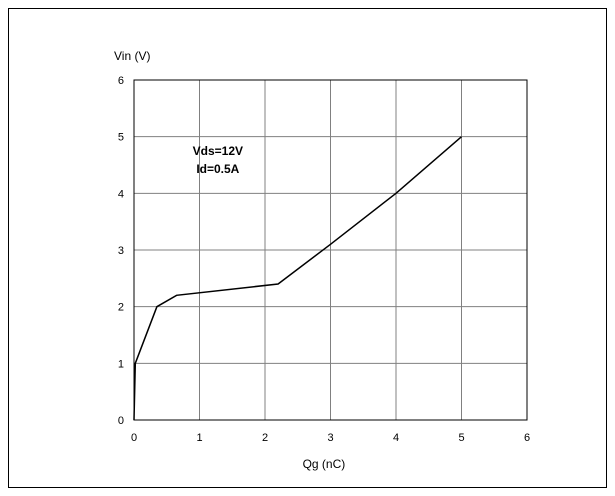 The image size is (615, 496). Describe the element at coordinates (218, 151) in the screenshot. I see `annotation-line: Vds=12V` at that location.